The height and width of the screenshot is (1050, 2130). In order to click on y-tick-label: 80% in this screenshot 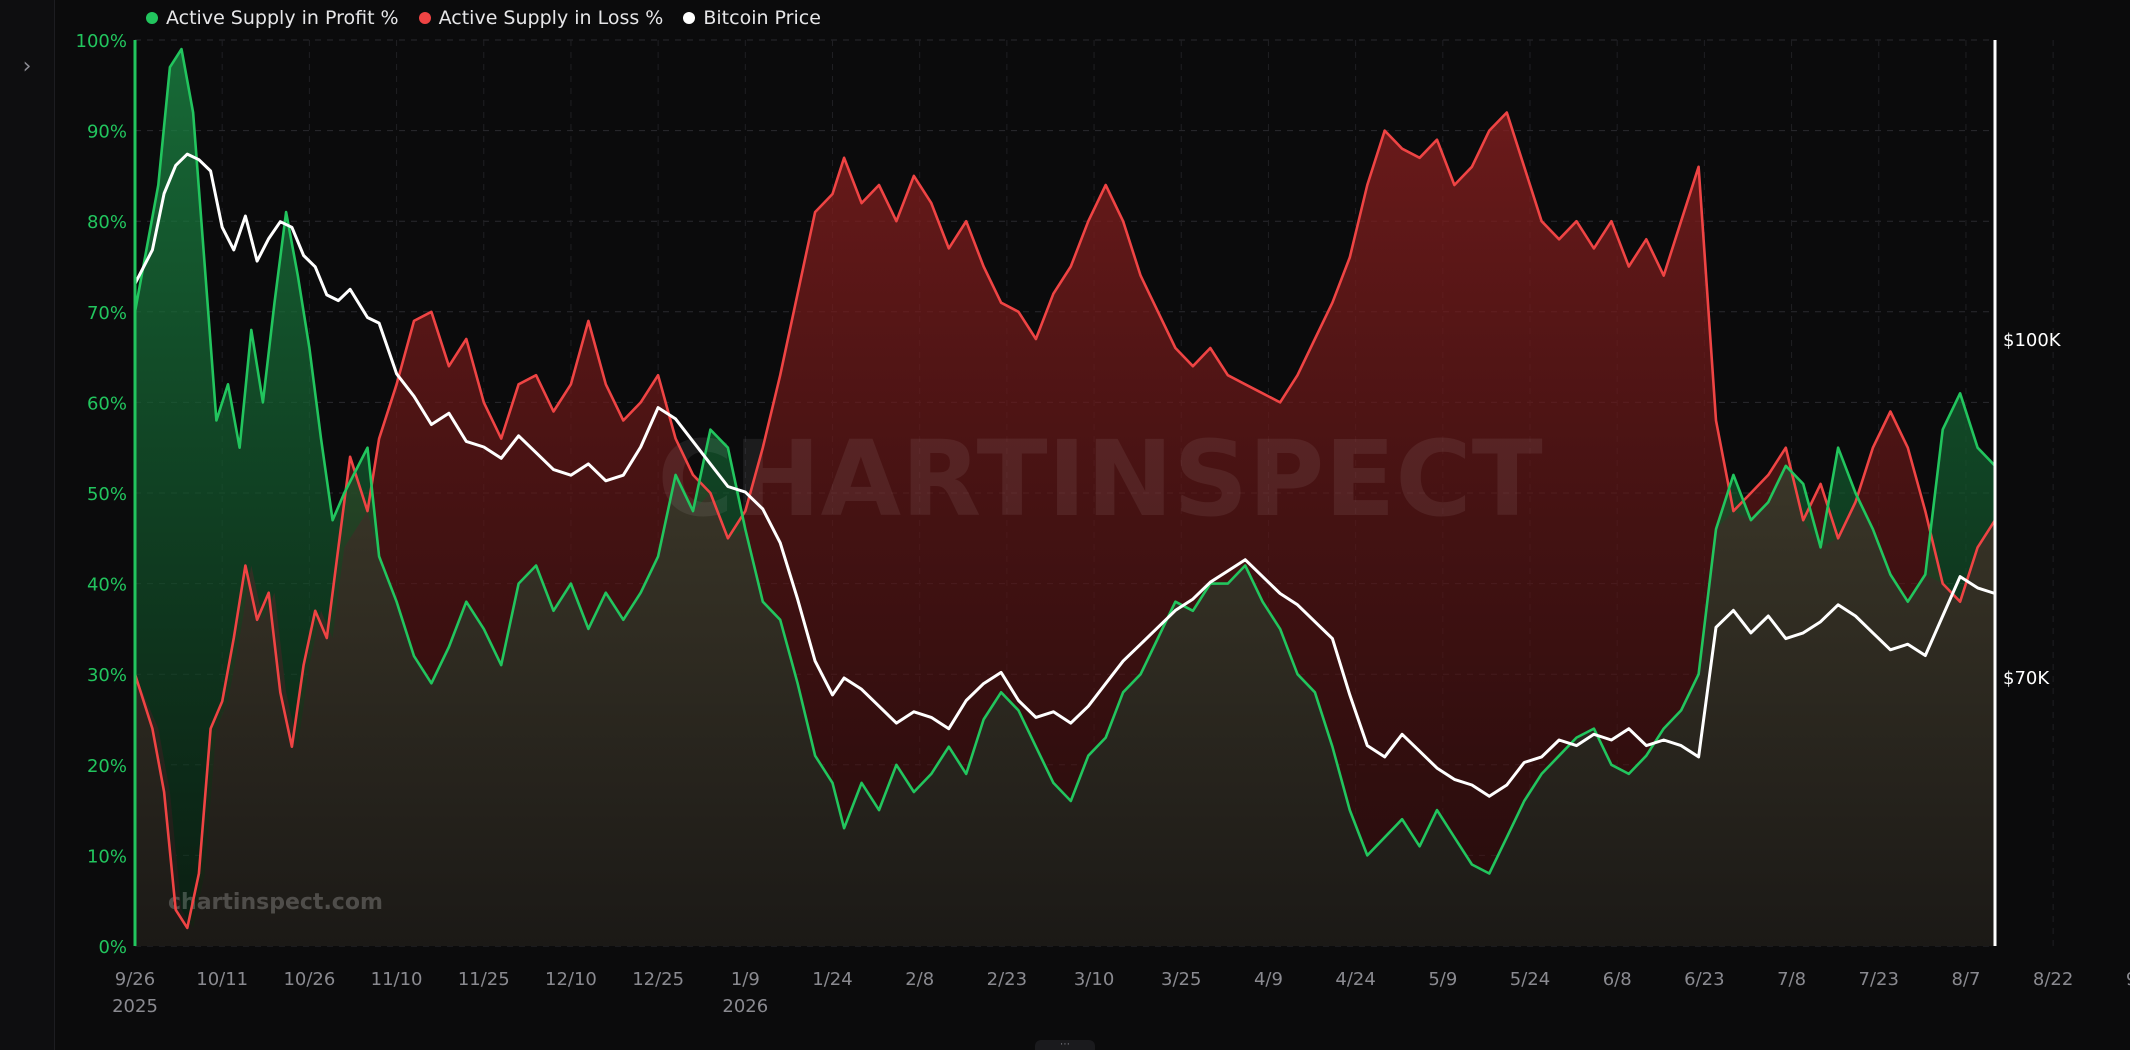, I will do `click(107, 222)`.